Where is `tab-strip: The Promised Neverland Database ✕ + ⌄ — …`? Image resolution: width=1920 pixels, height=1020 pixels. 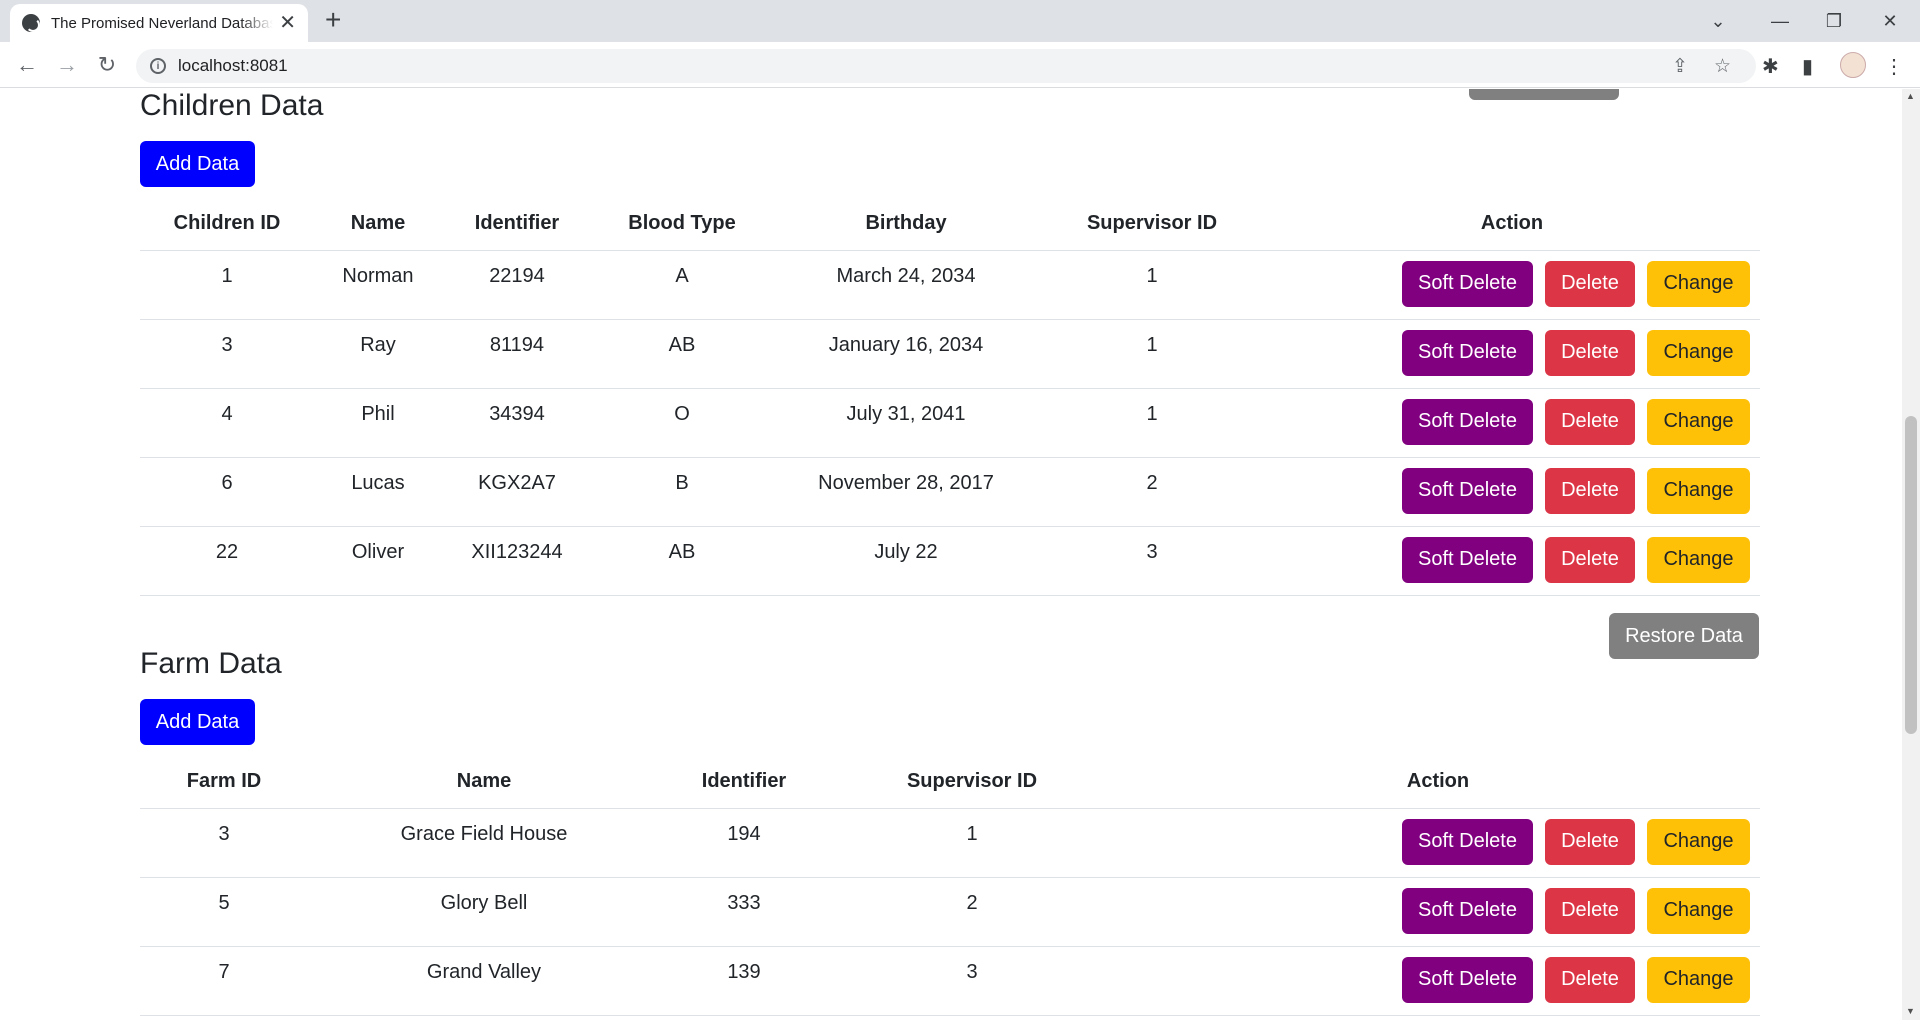
tab-strip: The Promised Neverland Database ✕ + ⌄ — … is located at coordinates (960, 21).